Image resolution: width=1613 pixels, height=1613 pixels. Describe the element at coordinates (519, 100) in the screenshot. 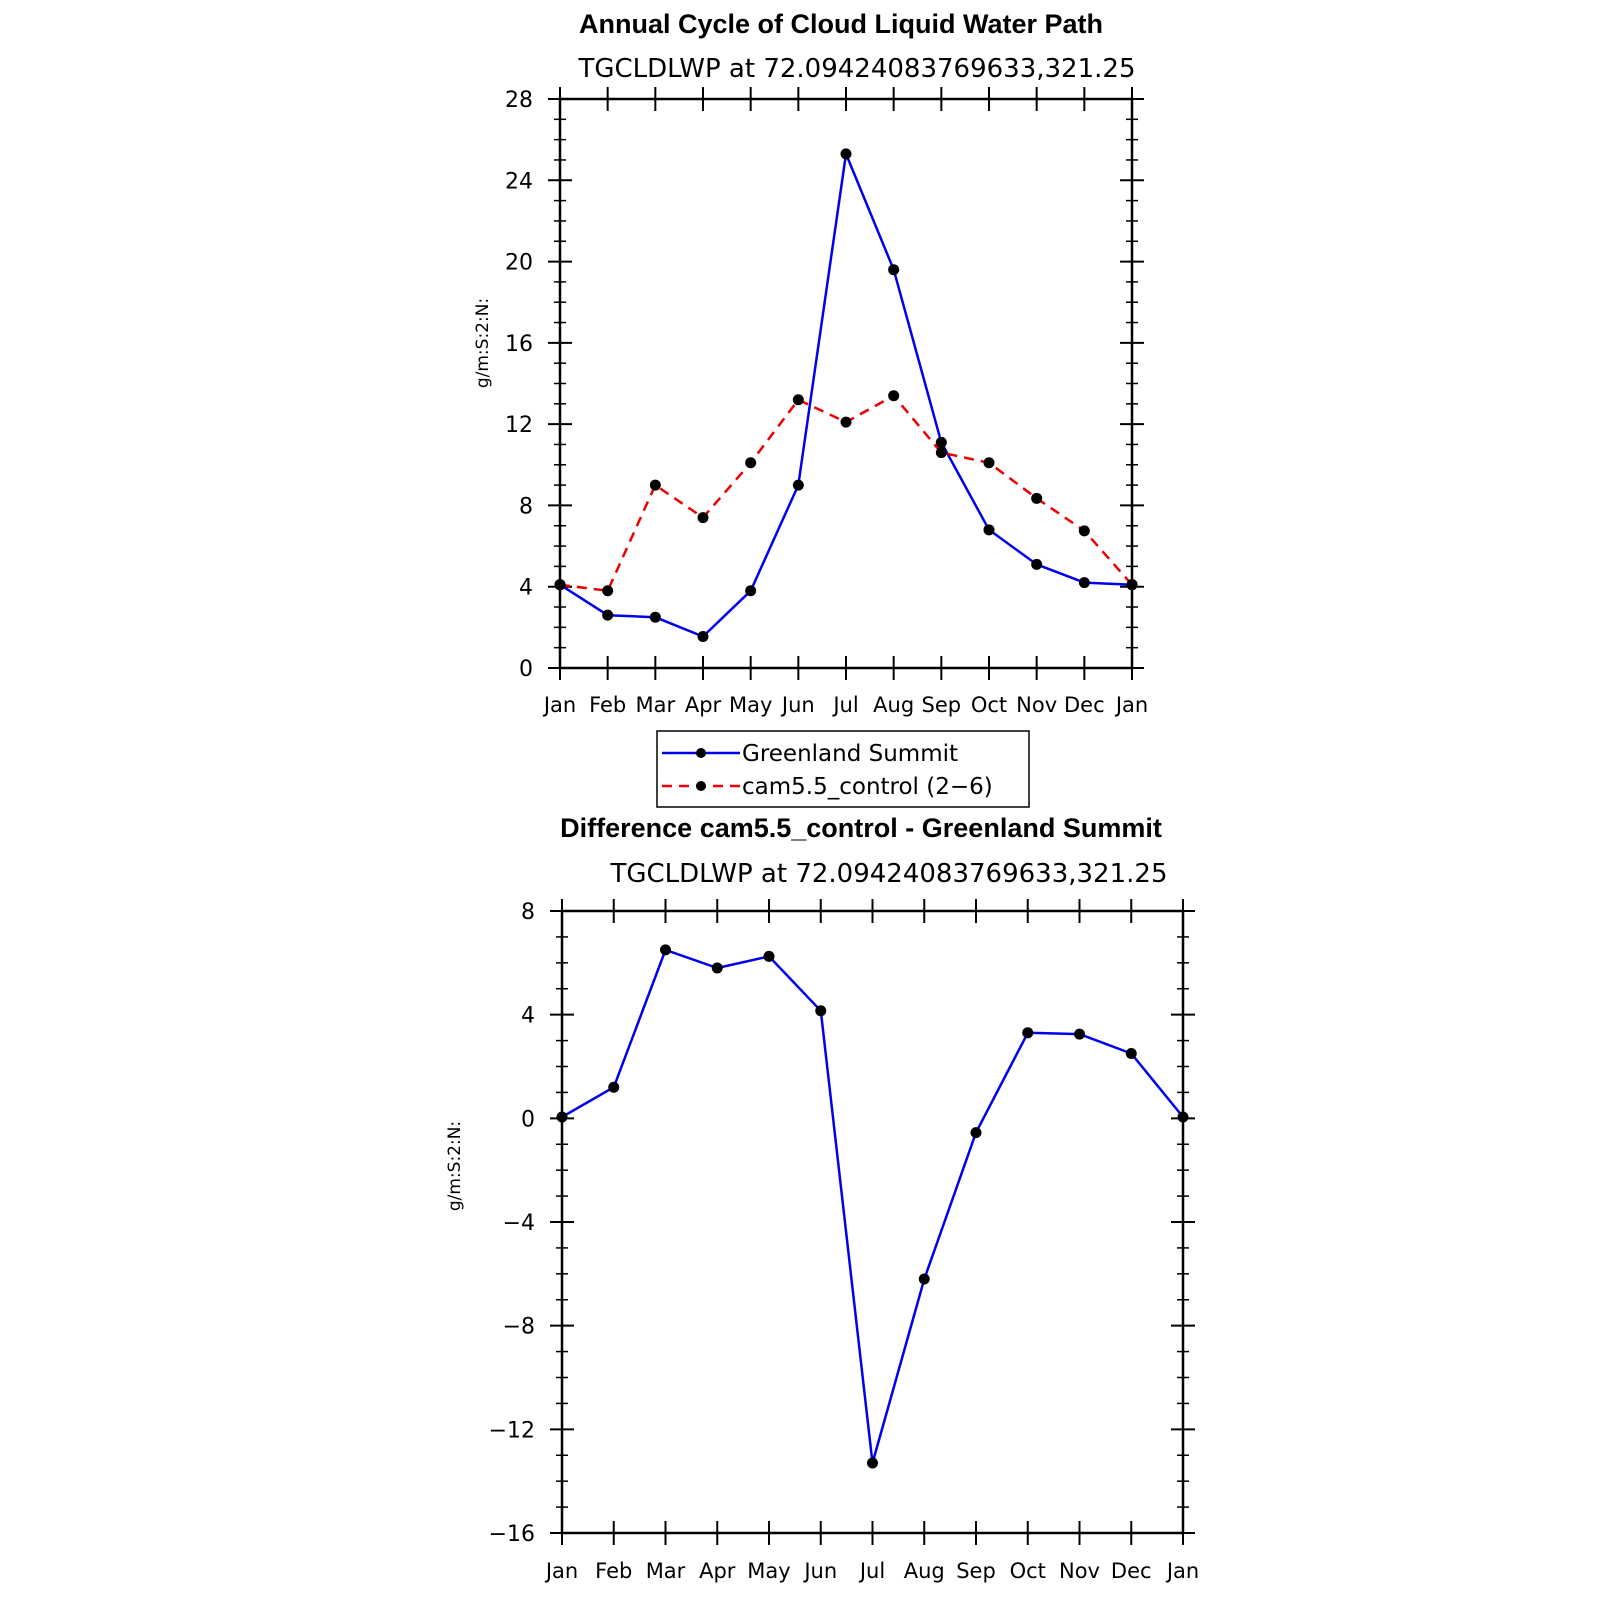

I see `y-tick-label: 28` at that location.